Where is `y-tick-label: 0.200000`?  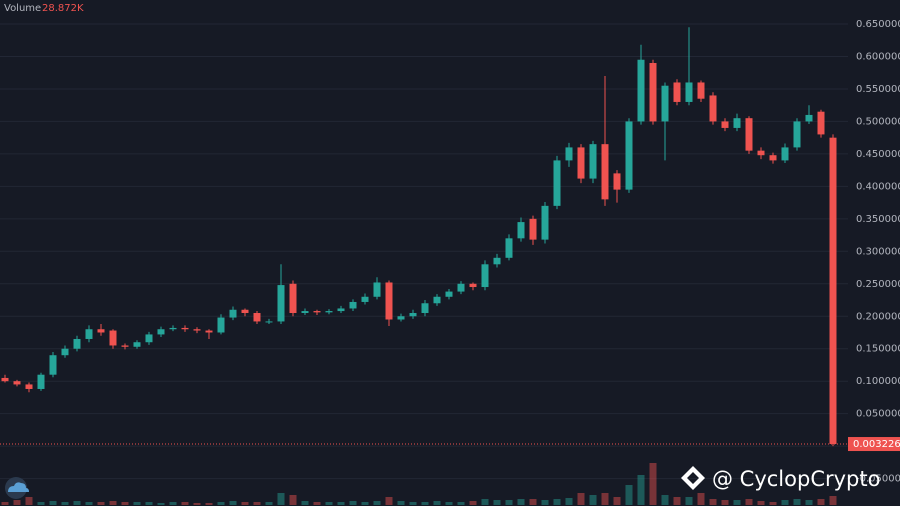 y-tick-label: 0.200000 is located at coordinates (878, 316).